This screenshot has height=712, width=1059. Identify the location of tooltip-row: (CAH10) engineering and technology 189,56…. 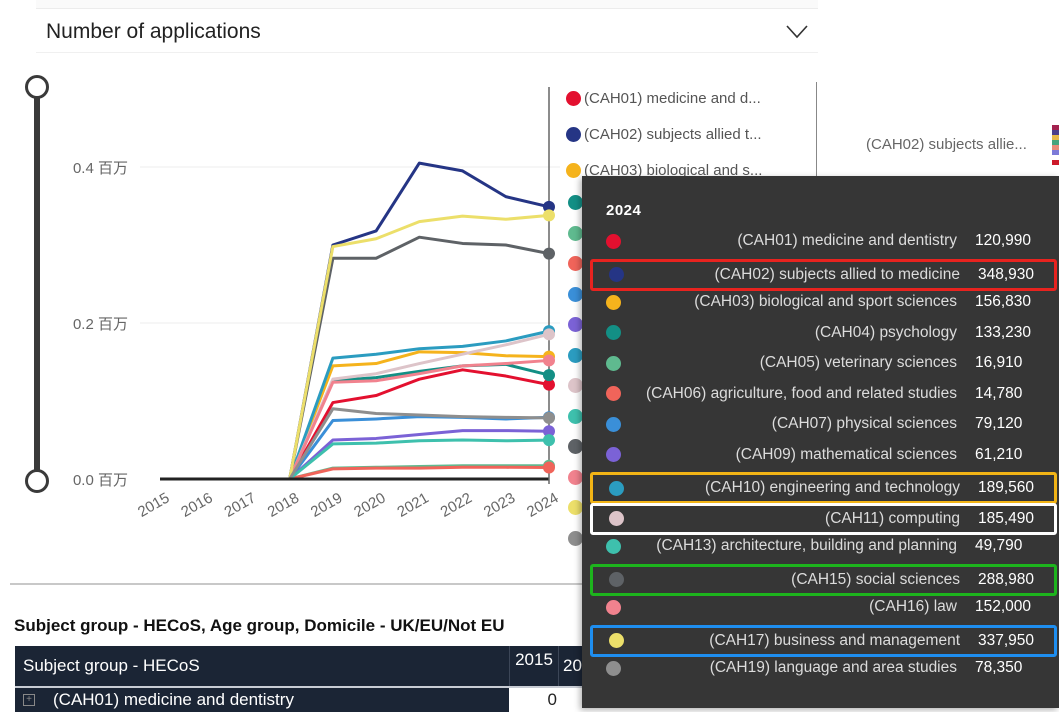
(823, 488).